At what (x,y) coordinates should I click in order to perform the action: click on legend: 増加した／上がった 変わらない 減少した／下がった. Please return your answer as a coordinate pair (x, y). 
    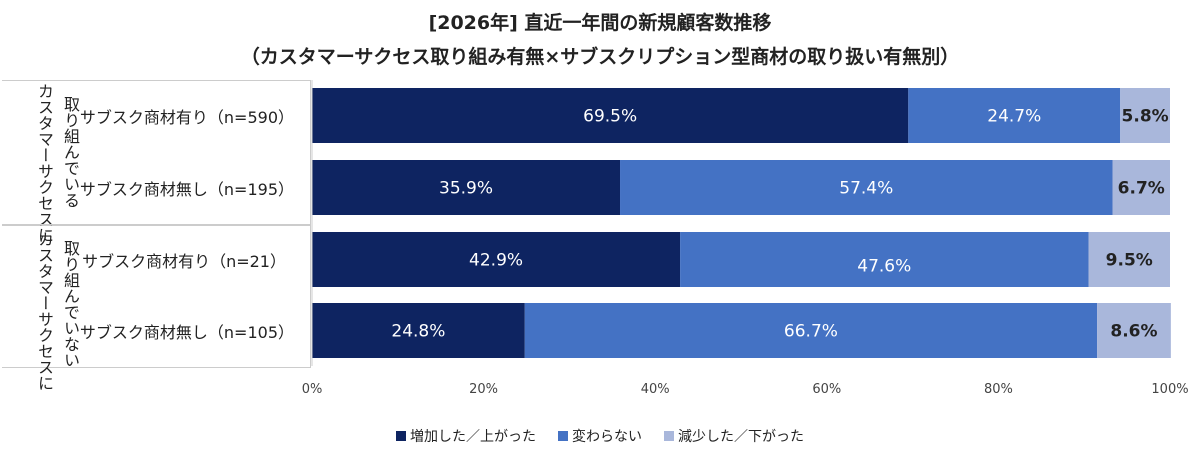
    Looking at the image, I should click on (600, 436).